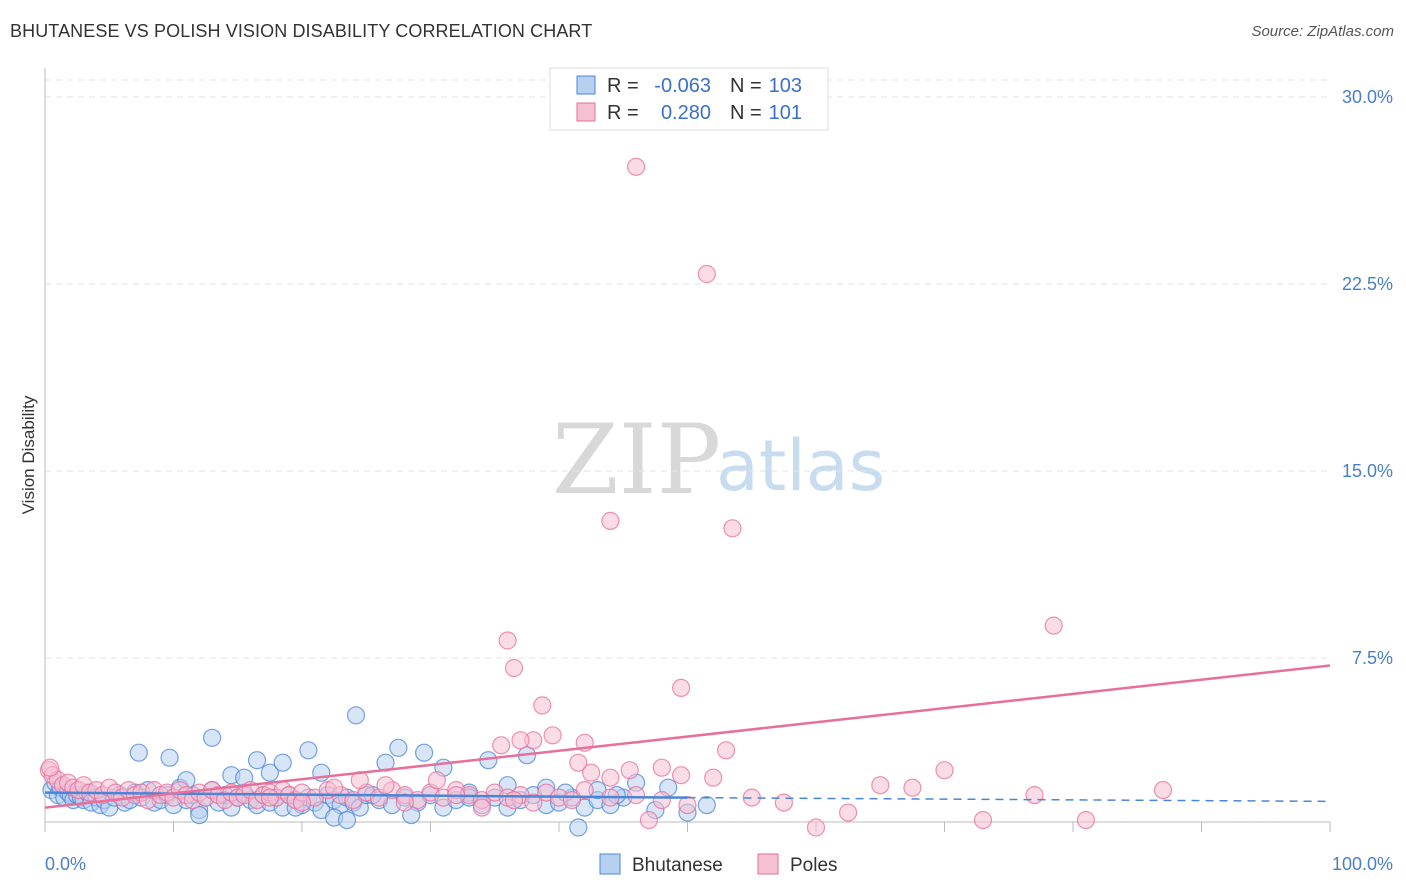  I want to click on bottom-legend-label-poles: Poles, so click(814, 865).